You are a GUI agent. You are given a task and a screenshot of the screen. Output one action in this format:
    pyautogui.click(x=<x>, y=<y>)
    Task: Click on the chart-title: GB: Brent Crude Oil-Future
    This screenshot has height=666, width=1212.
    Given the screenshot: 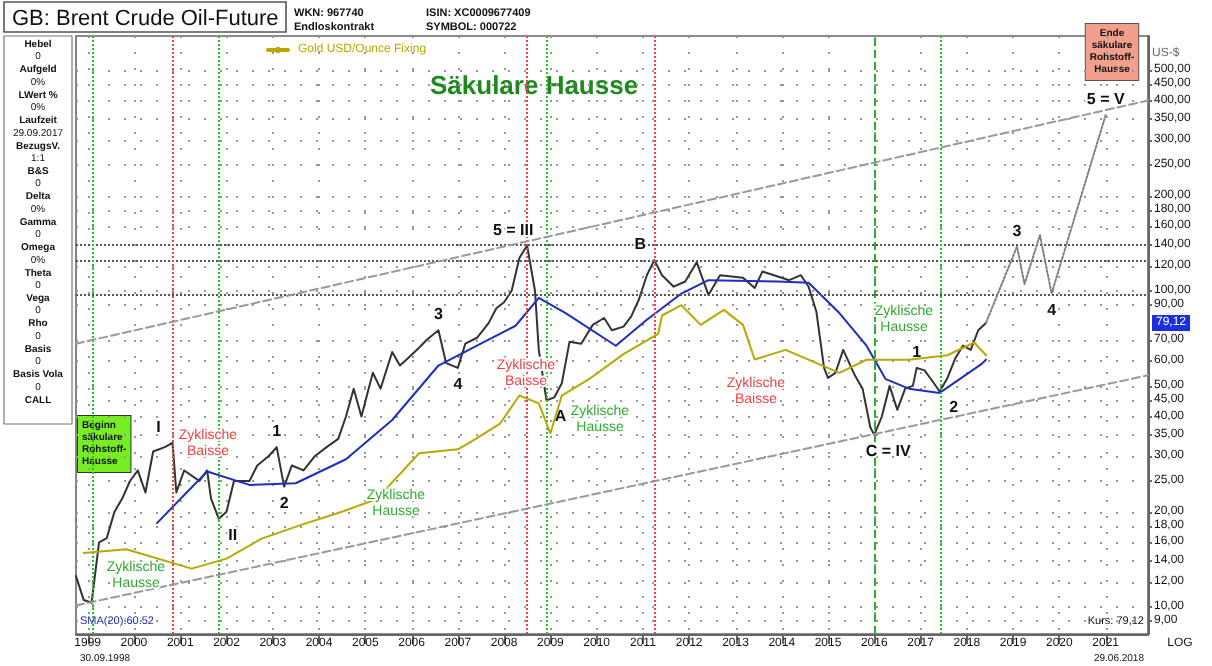 What is the action you would take?
    pyautogui.click(x=145, y=19)
    